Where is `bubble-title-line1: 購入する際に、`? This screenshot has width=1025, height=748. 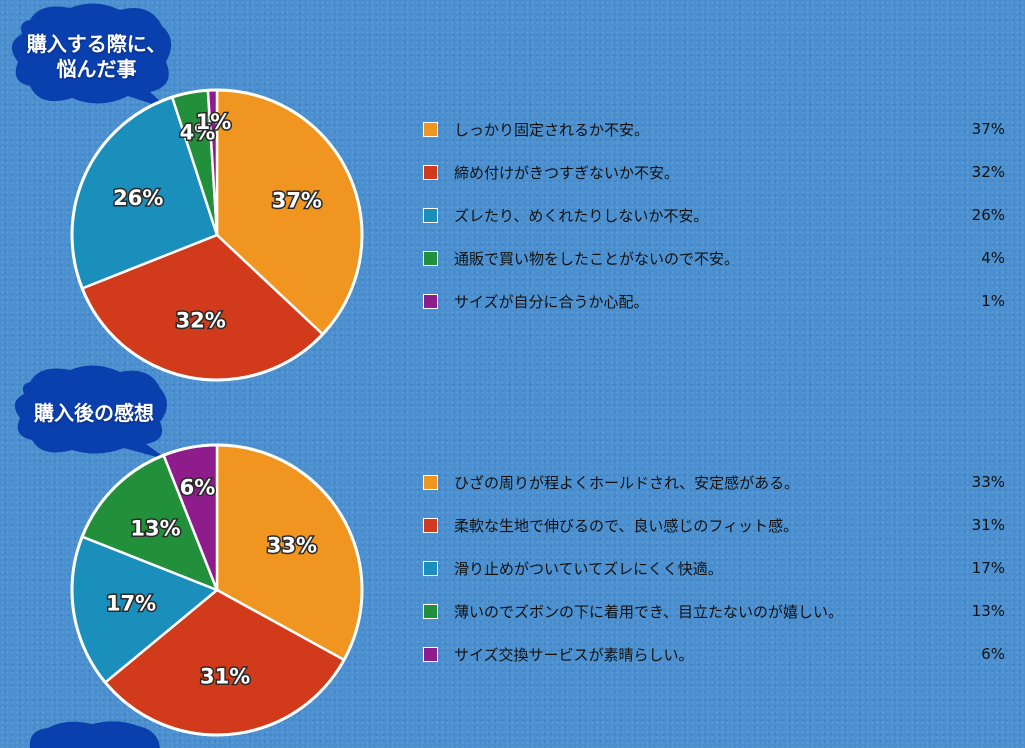 bubble-title-line1: 購入する際に、 is located at coordinates (96, 44).